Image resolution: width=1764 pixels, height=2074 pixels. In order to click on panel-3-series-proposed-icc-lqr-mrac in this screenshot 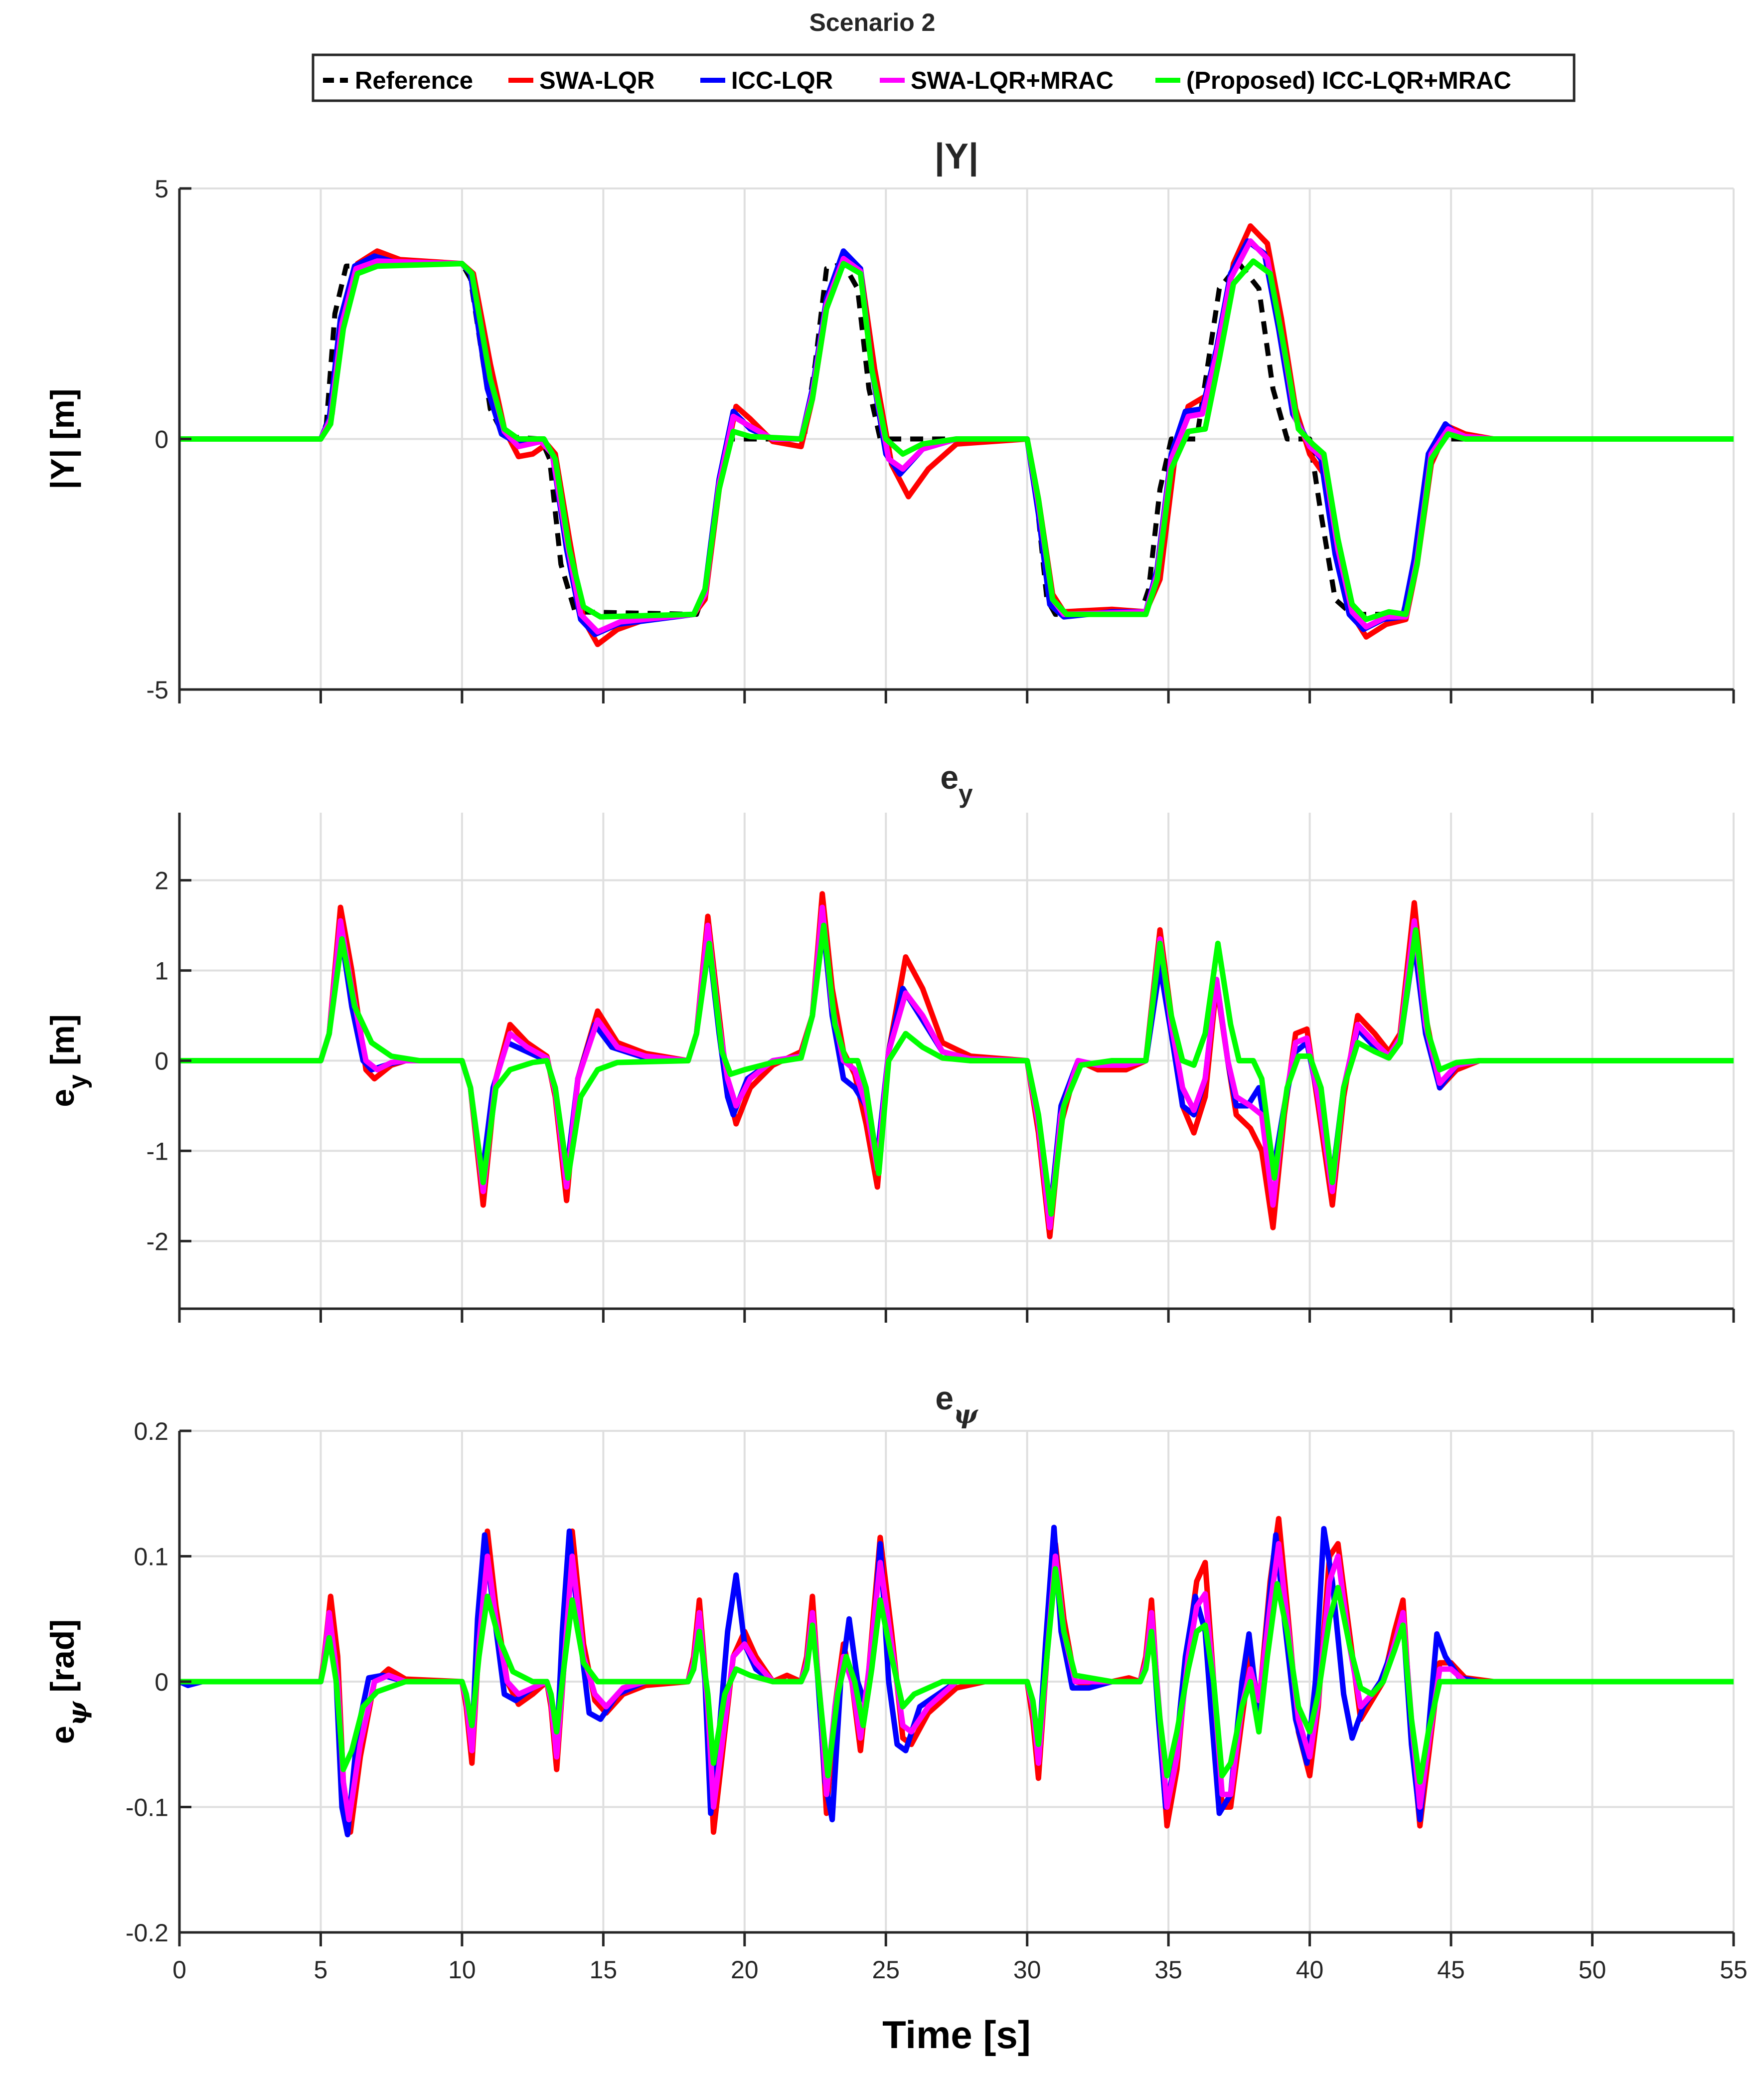, I will do `click(956, 1675)`.